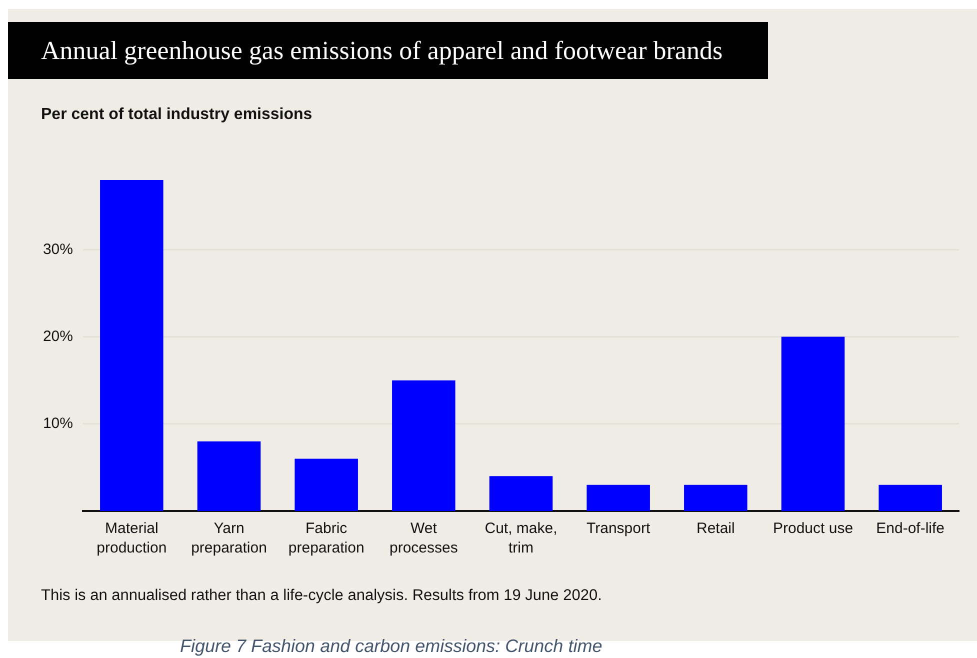  What do you see at coordinates (176, 115) in the screenshot?
I see `chart-subtitle: Per cent of total industry emissions` at bounding box center [176, 115].